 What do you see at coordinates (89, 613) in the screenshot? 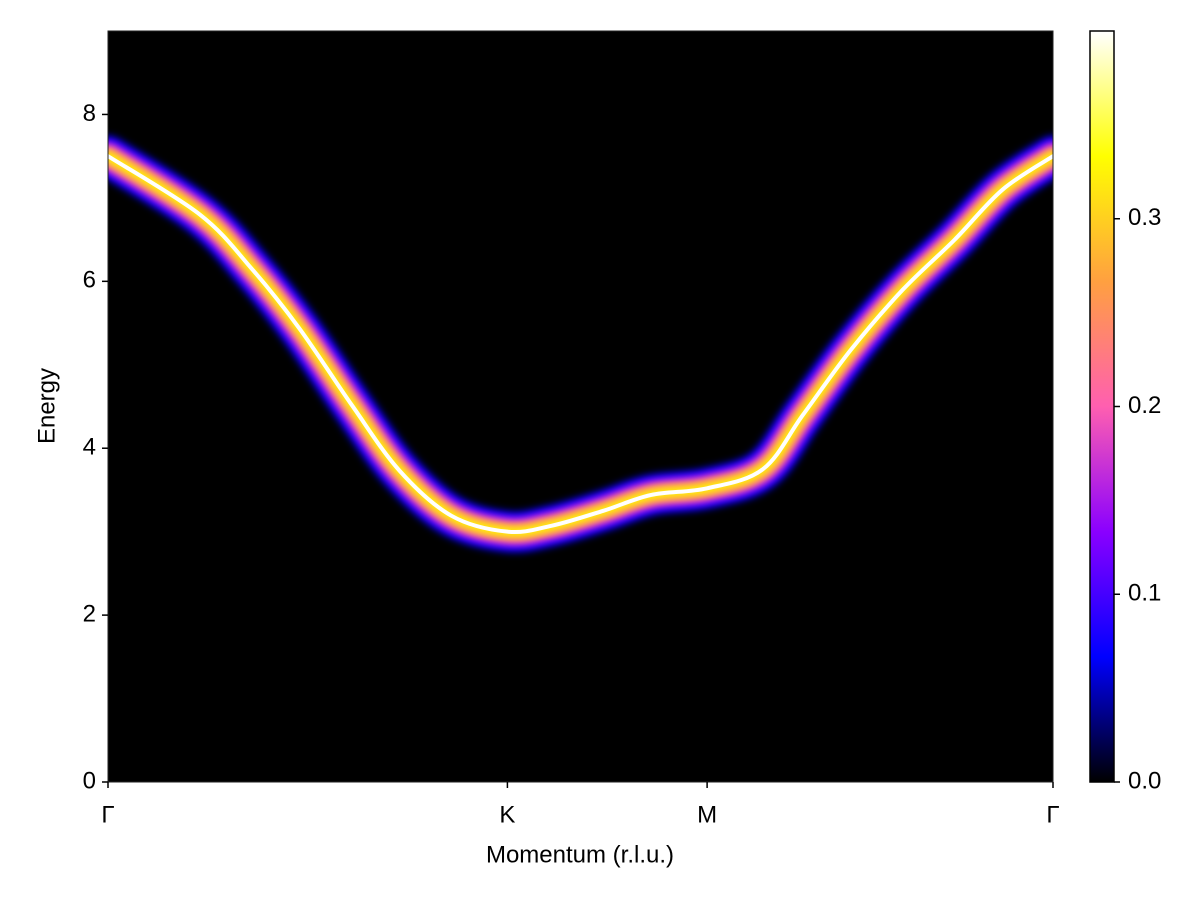
I see `y-tick-label: 2` at bounding box center [89, 613].